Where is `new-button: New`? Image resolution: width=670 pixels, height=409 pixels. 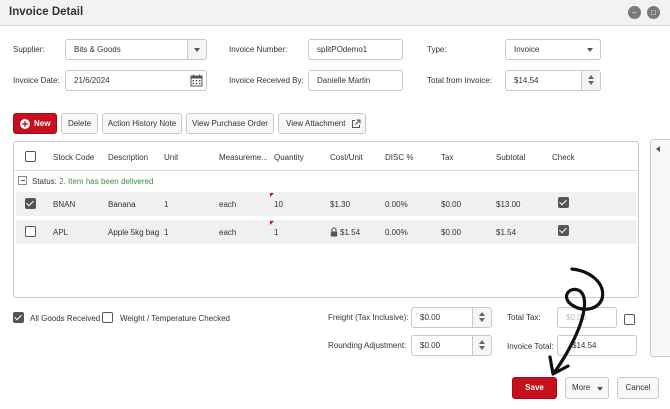 new-button: New is located at coordinates (35, 123).